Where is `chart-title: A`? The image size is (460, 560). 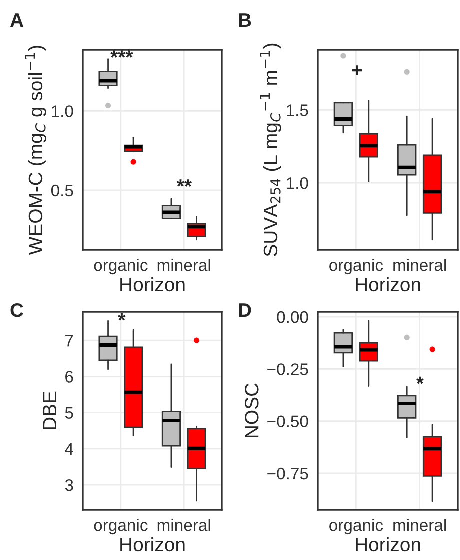 chart-title: A is located at coordinates (17, 21).